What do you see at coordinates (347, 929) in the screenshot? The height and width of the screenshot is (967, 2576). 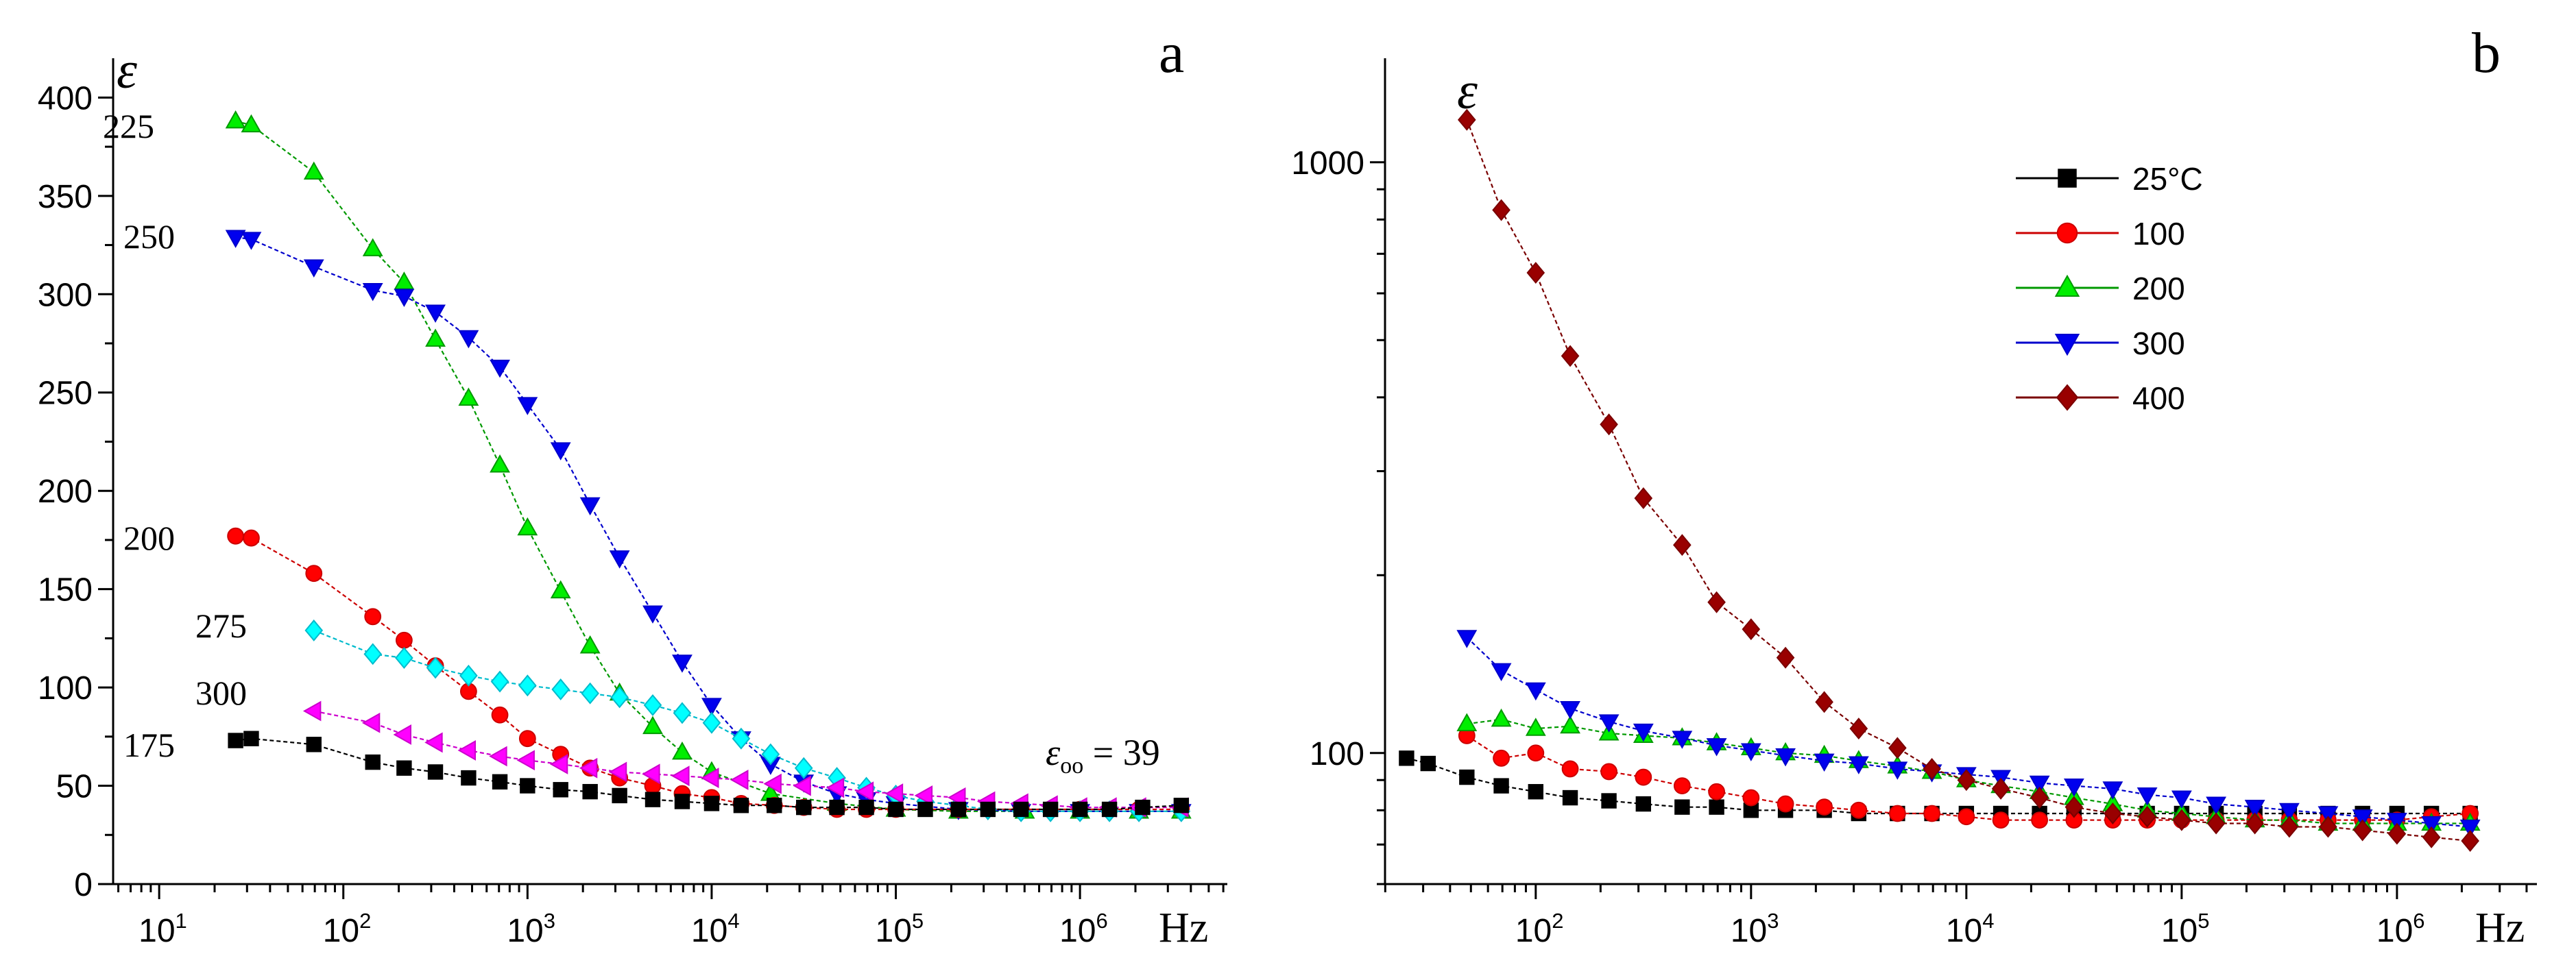 I see `x-tick-label: 10²` at bounding box center [347, 929].